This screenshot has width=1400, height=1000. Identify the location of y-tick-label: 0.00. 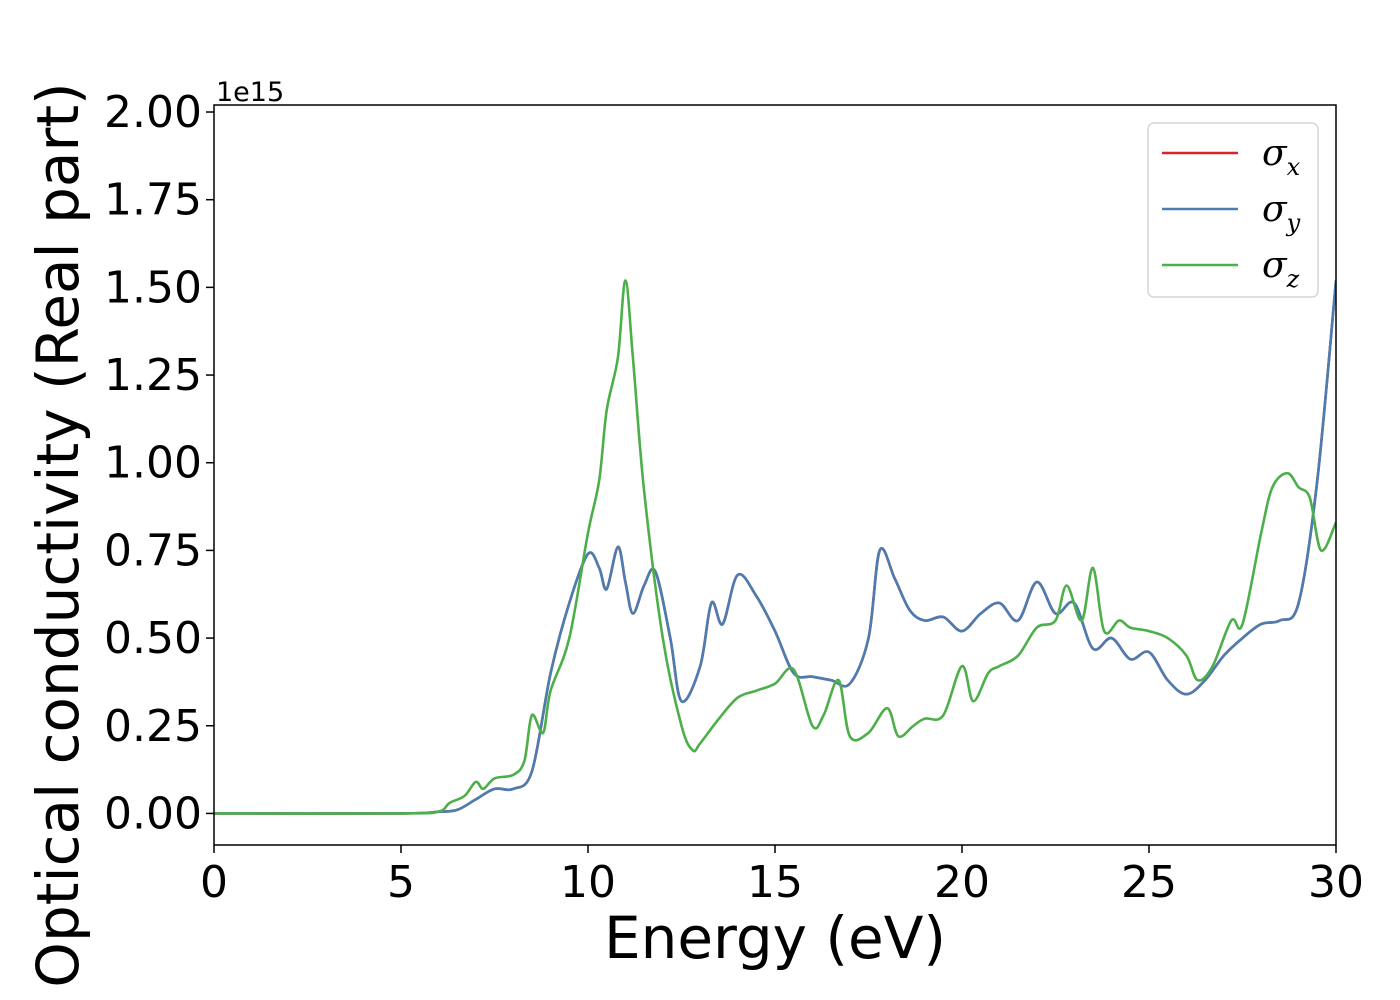
(153, 813).